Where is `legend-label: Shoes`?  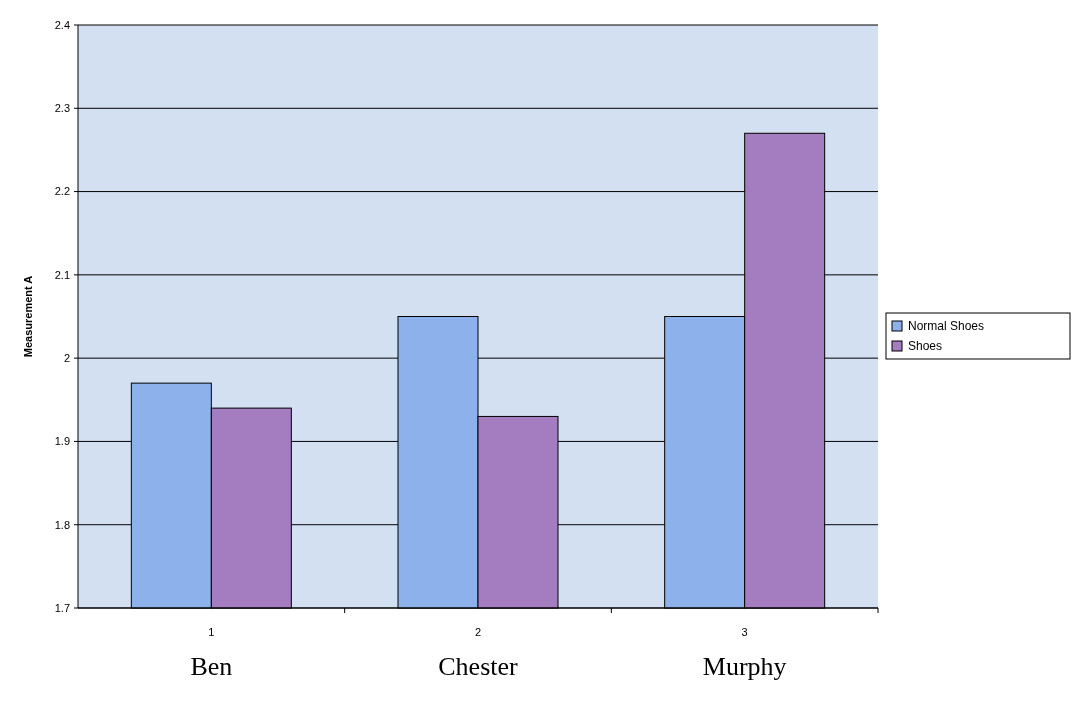 legend-label: Shoes is located at coordinates (925, 346).